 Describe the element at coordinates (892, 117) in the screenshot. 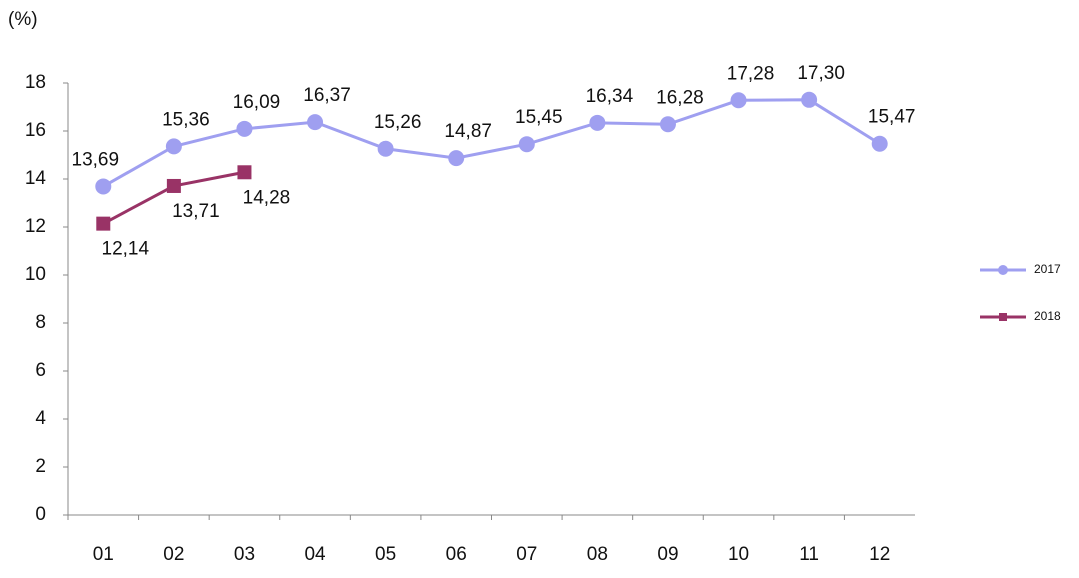

I see `value-label: 15,47` at that location.